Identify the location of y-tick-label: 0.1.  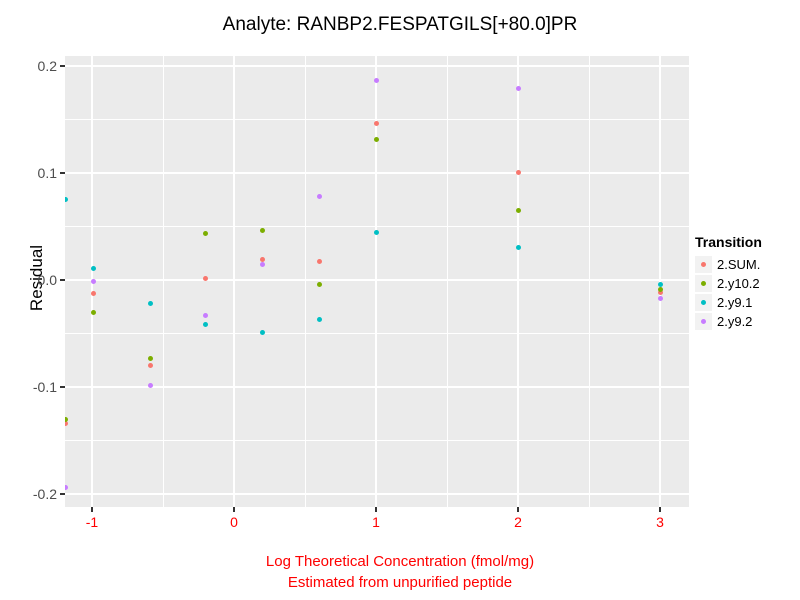
(47, 172).